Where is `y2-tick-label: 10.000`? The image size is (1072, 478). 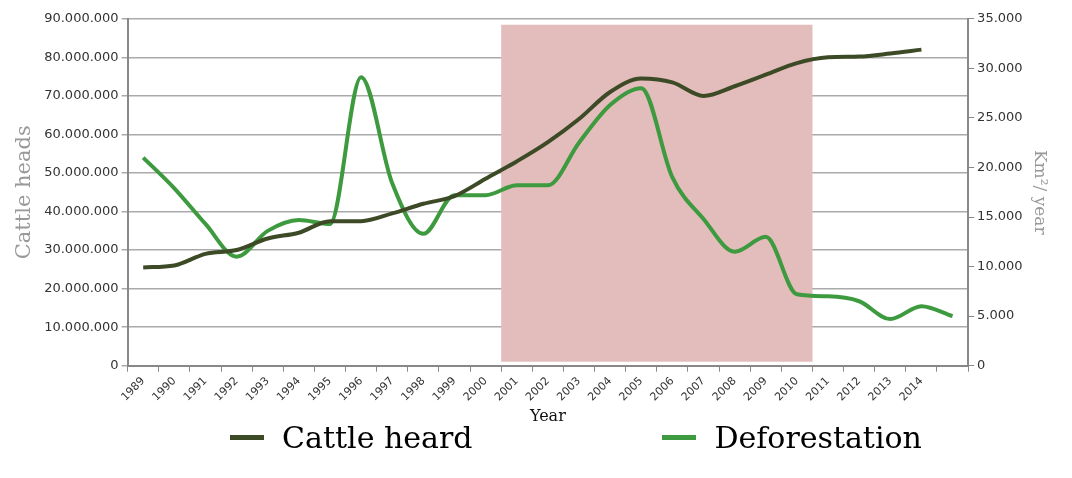
y2-tick-label: 10.000 is located at coordinates (1000, 265).